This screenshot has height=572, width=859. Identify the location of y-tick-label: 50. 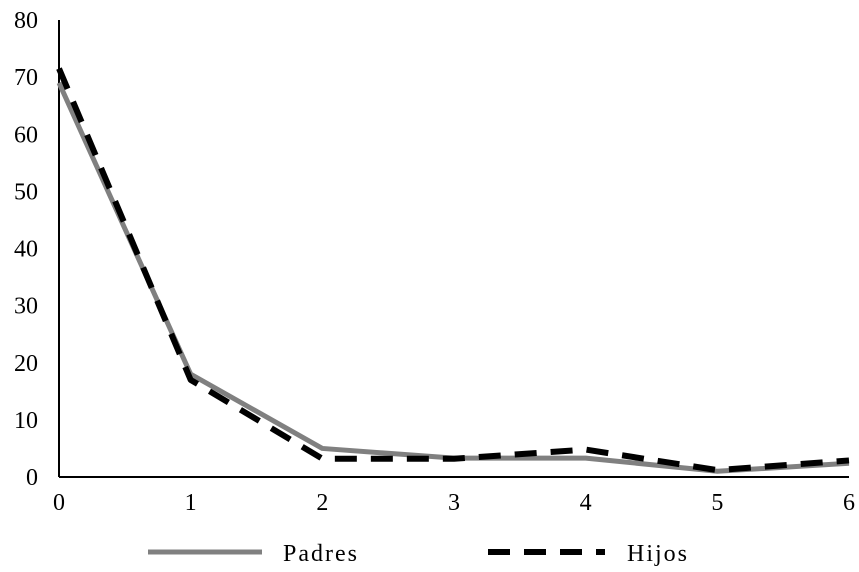
(26, 192).